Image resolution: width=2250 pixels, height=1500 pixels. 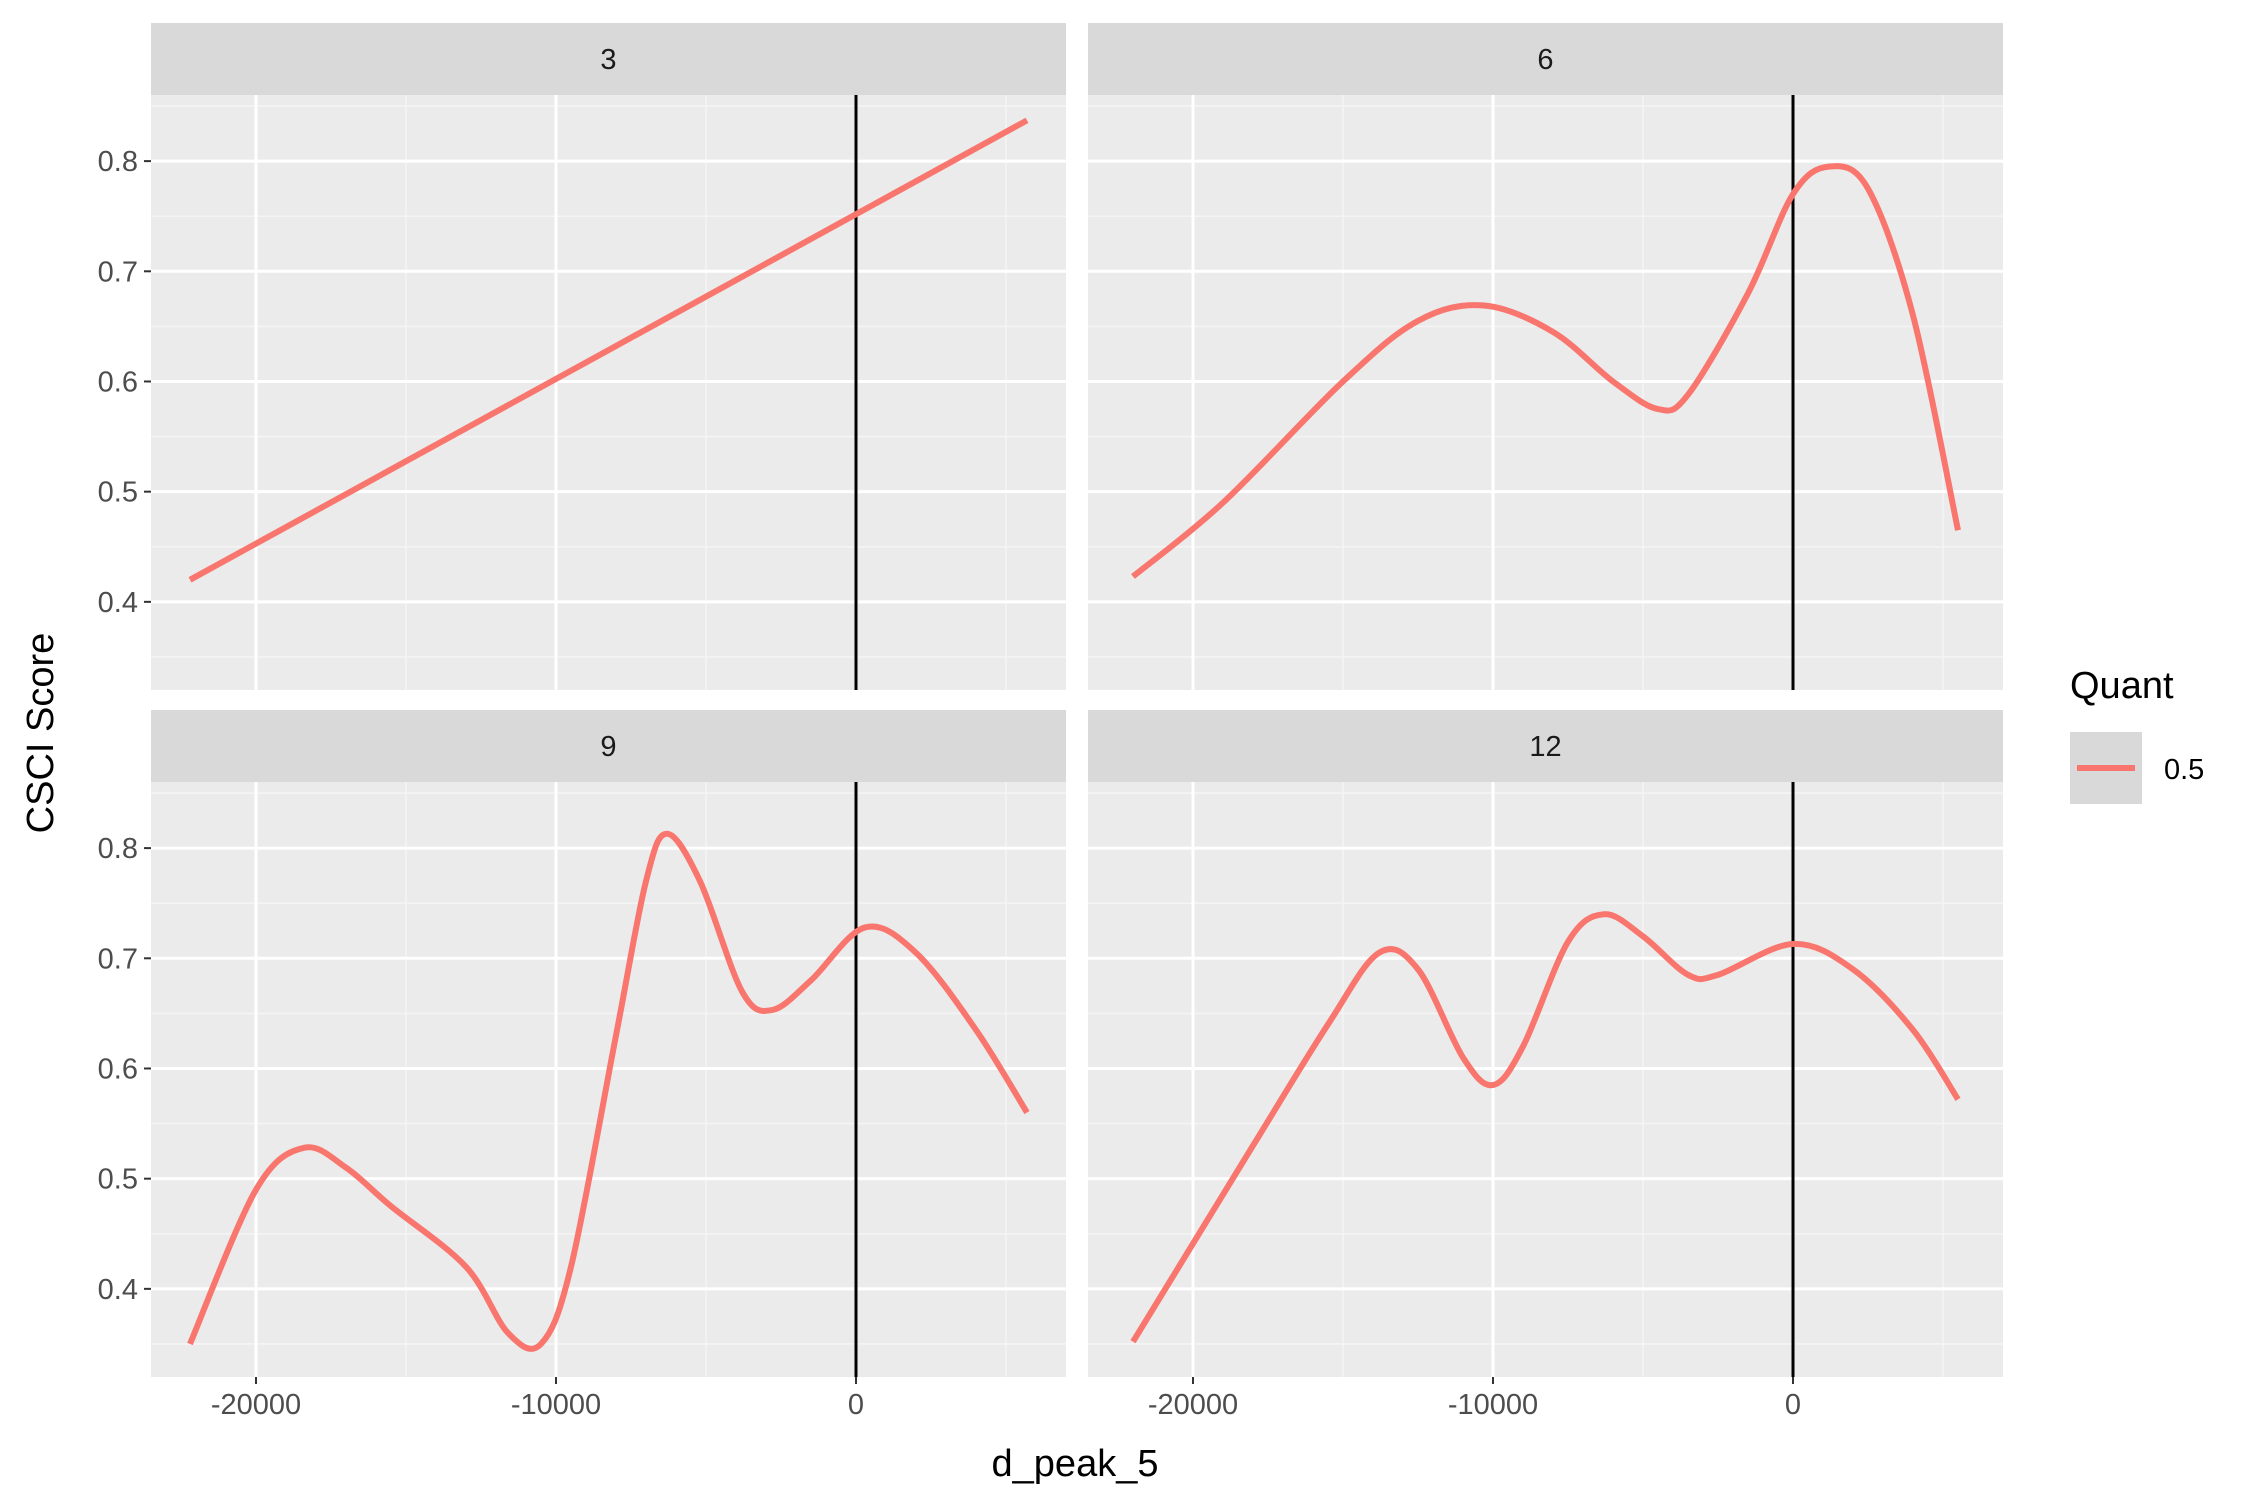 I want to click on legend-title: Quant, so click(x=2122, y=686).